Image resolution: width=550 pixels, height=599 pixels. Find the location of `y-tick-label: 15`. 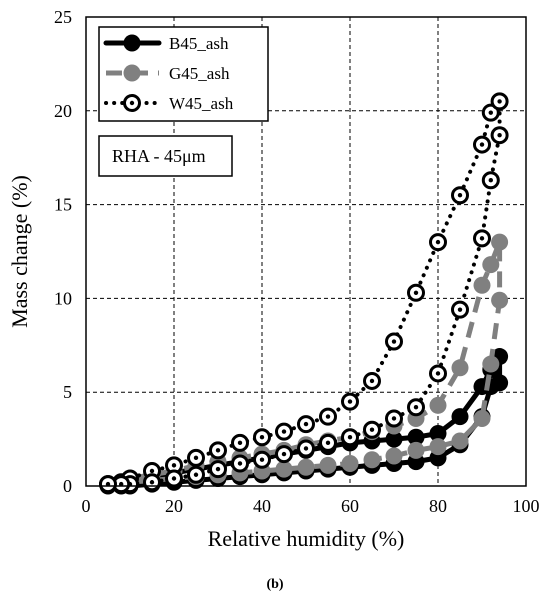

y-tick-label: 15 is located at coordinates (63, 205).